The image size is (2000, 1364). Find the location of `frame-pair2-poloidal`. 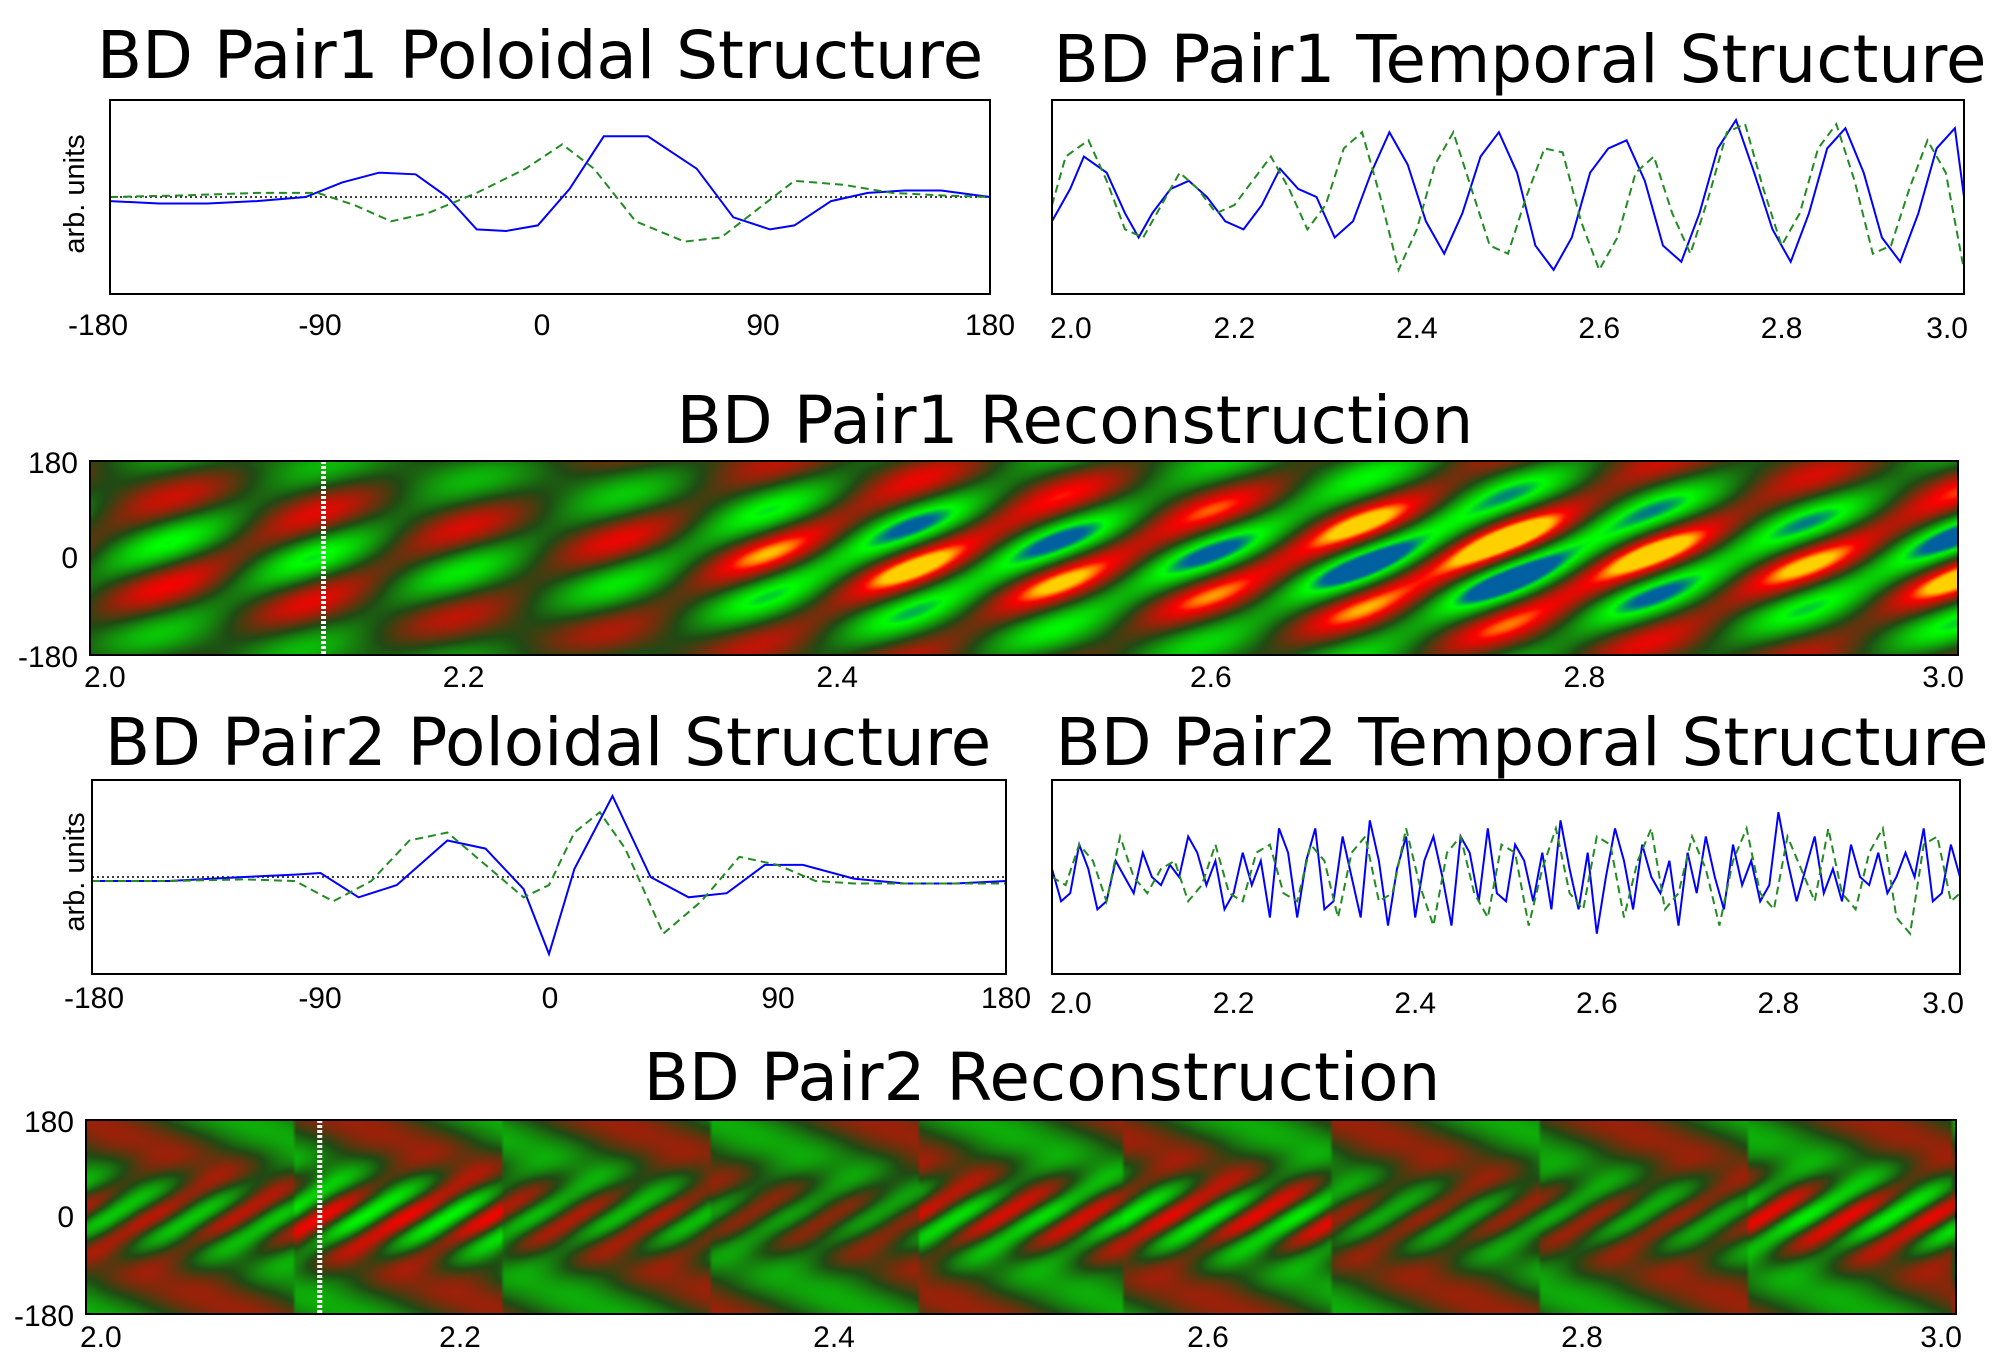

frame-pair2-poloidal is located at coordinates (549, 877).